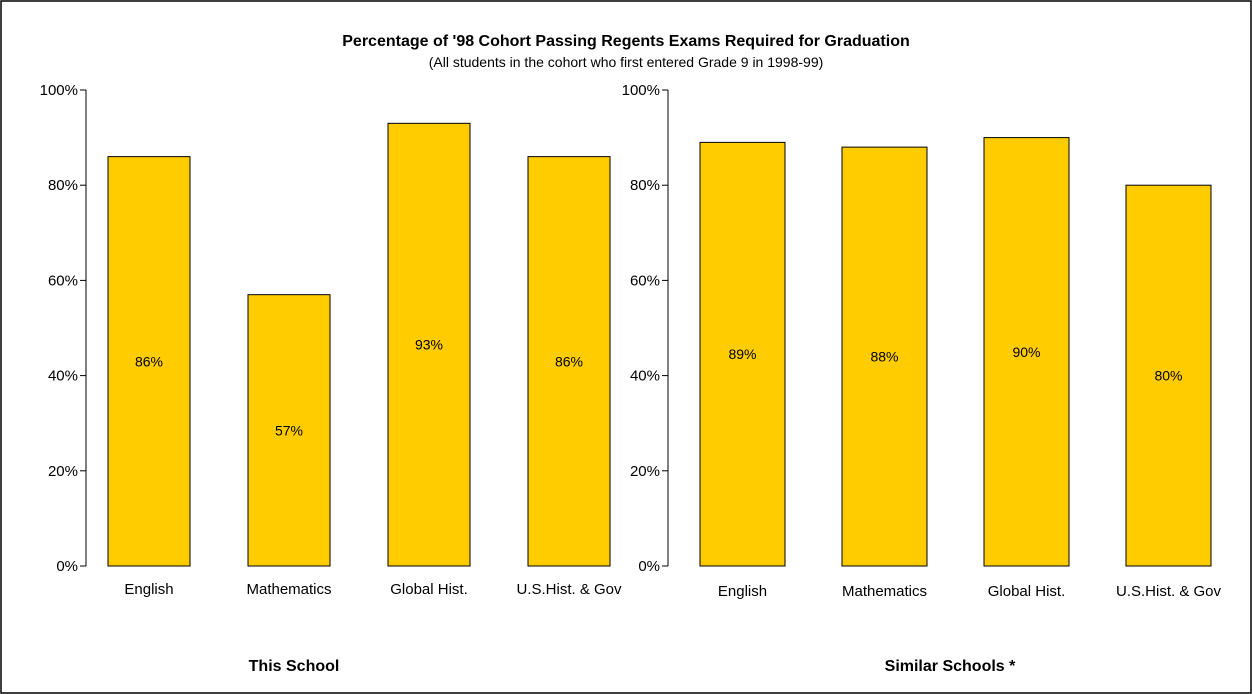  I want to click on bar-data-label: 80%, so click(1168, 376).